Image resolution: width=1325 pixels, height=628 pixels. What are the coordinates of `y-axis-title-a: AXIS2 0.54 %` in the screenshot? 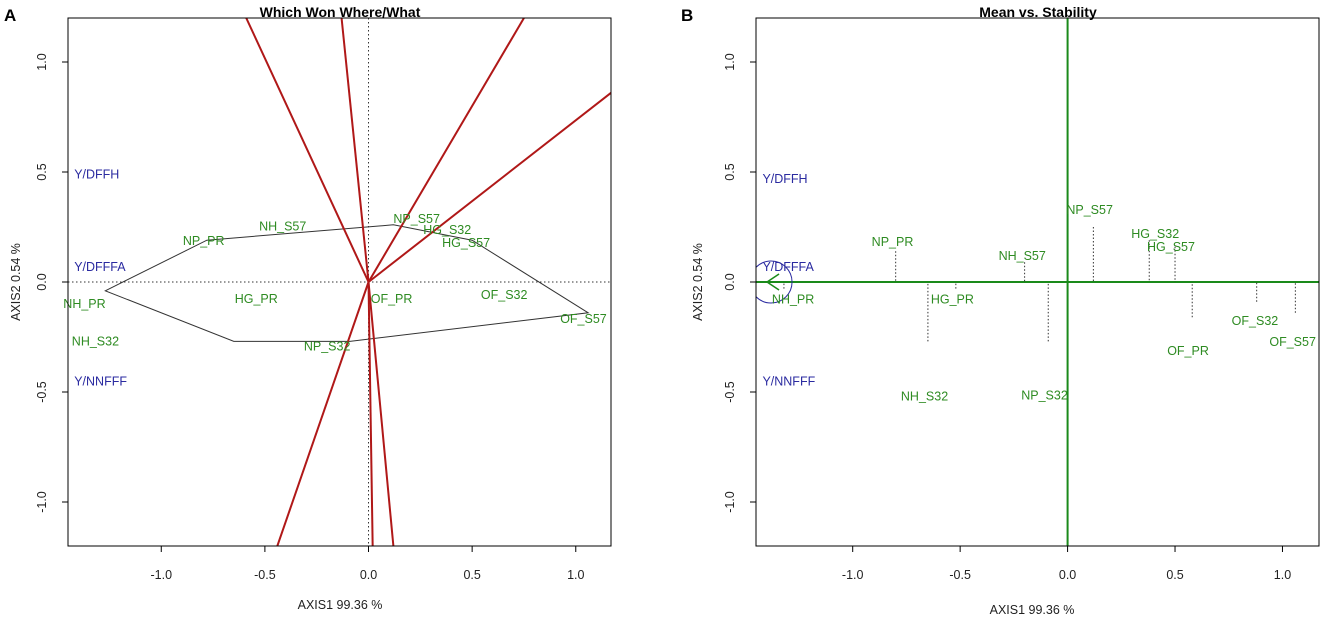 It's located at (16, 282).